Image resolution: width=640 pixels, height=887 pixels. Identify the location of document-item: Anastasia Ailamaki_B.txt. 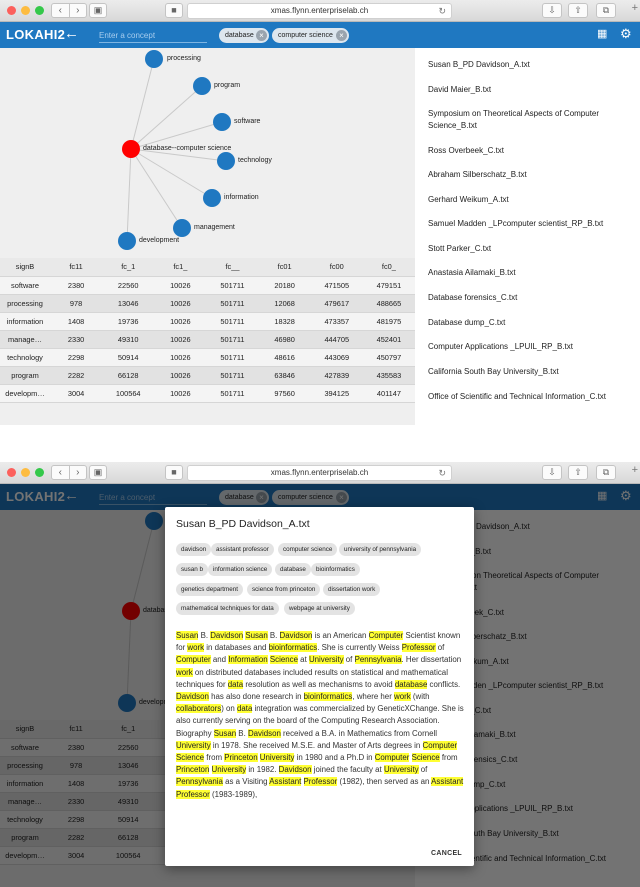
(472, 272).